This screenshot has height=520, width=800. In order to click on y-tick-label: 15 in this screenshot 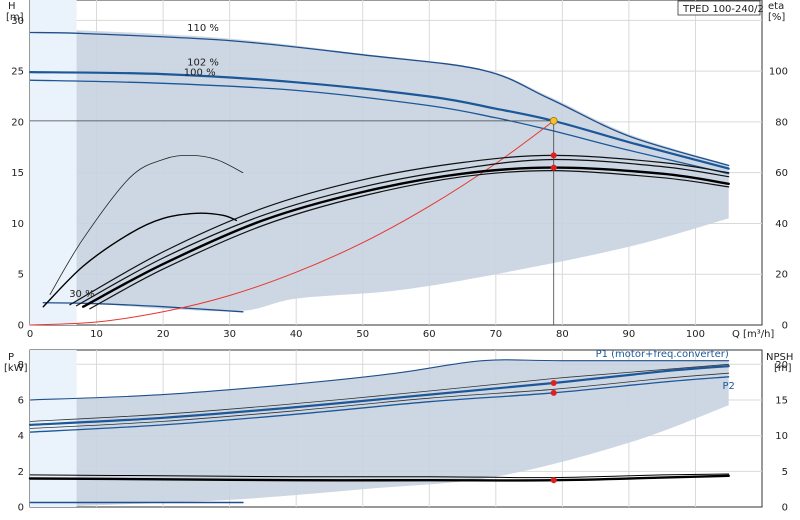, I will do `click(17, 173)`.